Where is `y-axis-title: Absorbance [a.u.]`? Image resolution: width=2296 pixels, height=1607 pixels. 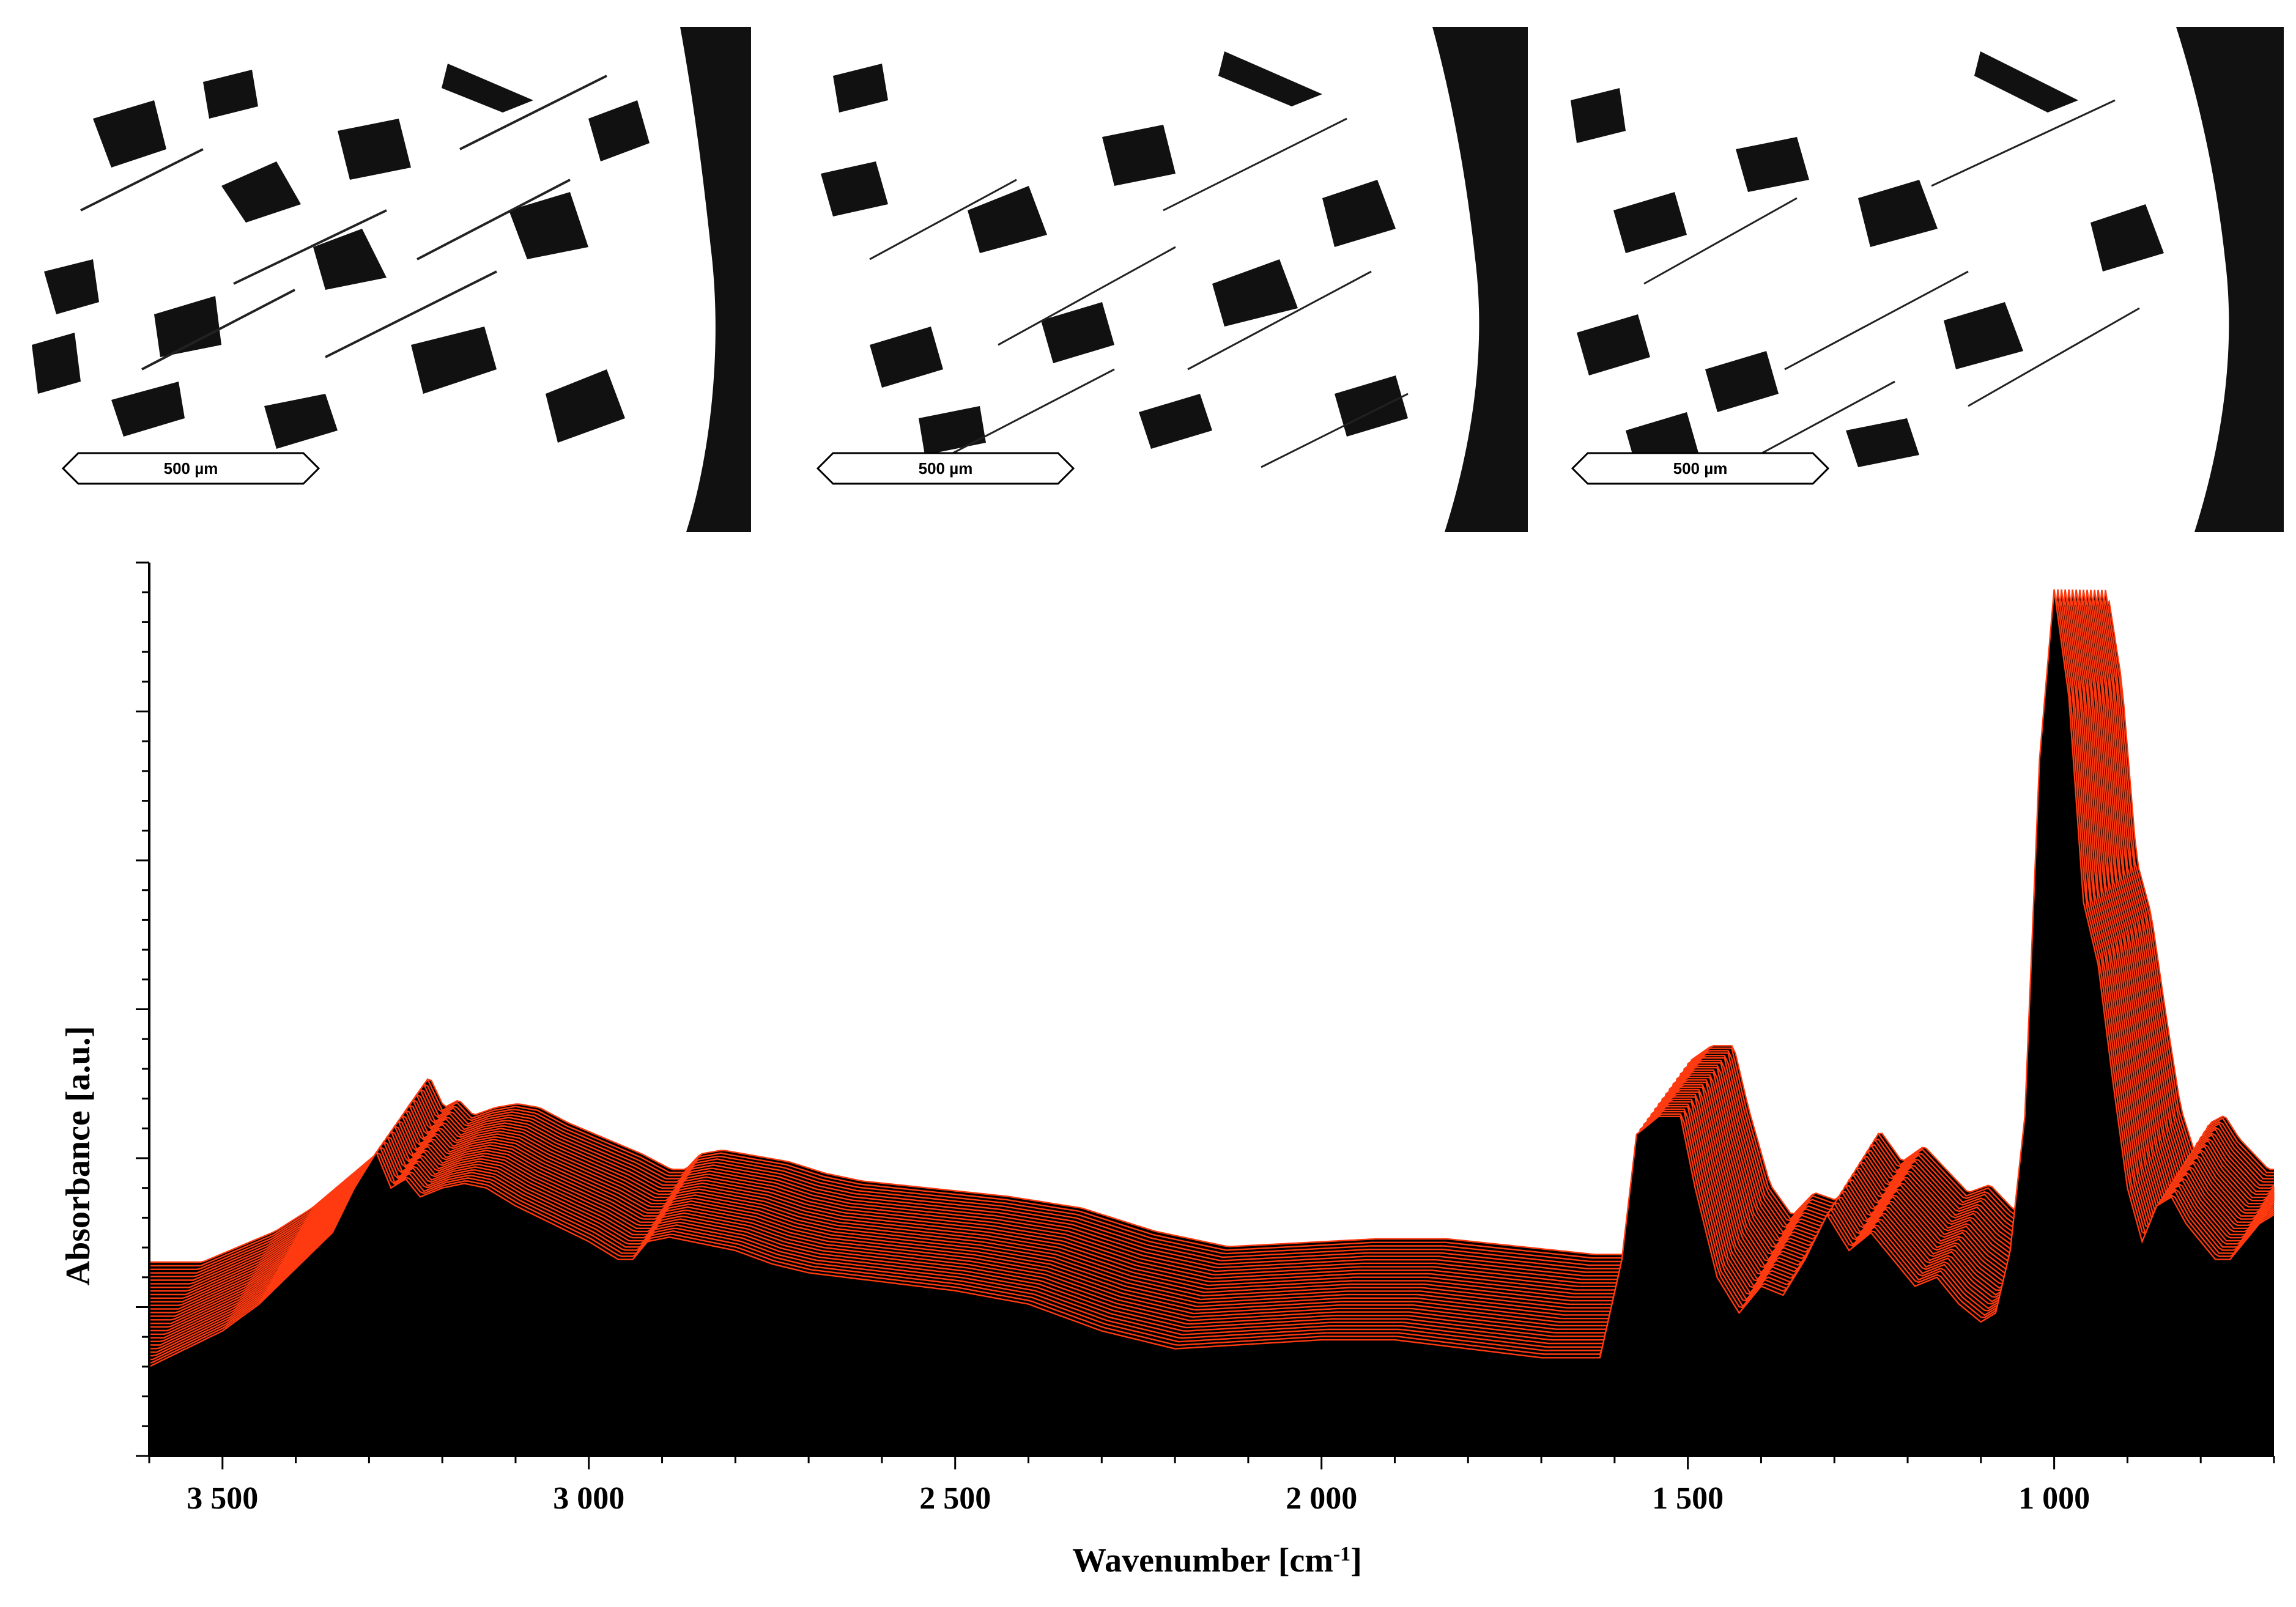
y-axis-title: Absorbance [a.u.] is located at coordinates (78, 1156).